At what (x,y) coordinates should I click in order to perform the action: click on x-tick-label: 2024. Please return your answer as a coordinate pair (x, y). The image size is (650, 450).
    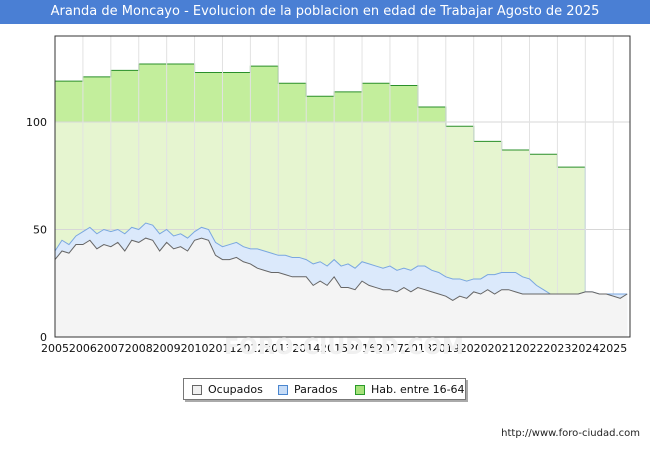
    Looking at the image, I should click on (585, 348).